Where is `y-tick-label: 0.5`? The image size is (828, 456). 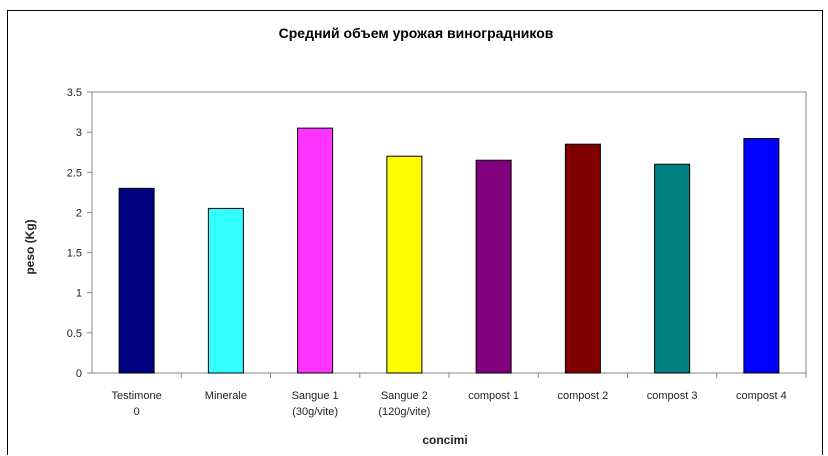
y-tick-label: 0.5 is located at coordinates (74, 334).